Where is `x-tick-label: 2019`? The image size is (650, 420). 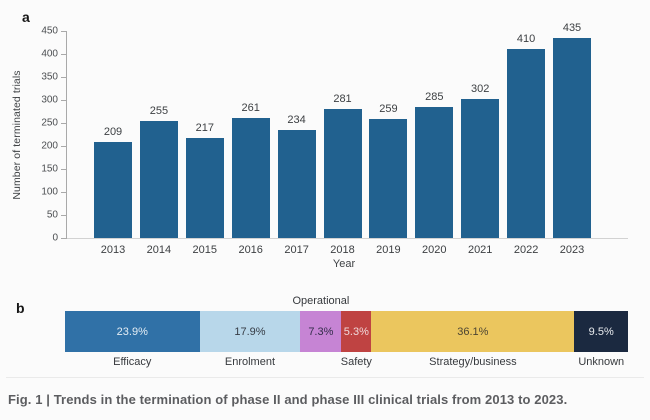 x-tick-label: 2019 is located at coordinates (388, 250).